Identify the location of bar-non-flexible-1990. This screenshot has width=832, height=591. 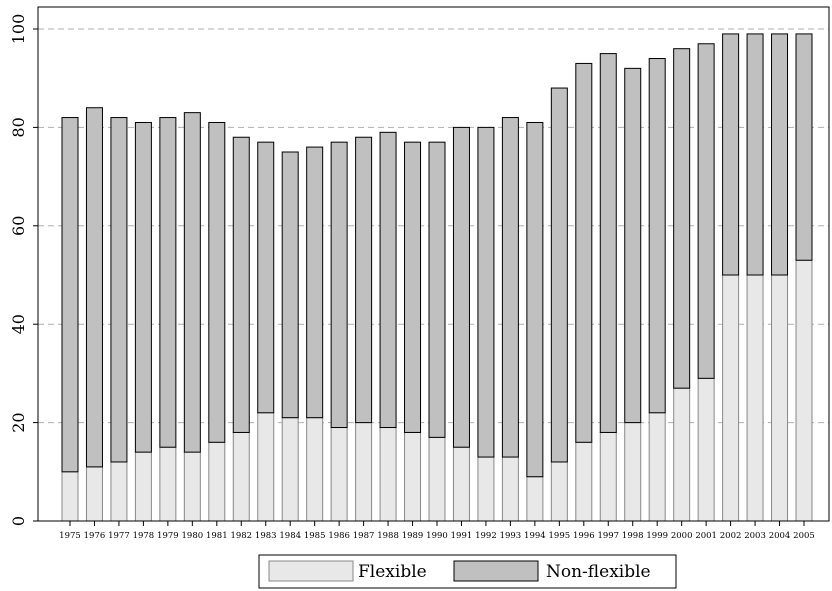
(437, 289).